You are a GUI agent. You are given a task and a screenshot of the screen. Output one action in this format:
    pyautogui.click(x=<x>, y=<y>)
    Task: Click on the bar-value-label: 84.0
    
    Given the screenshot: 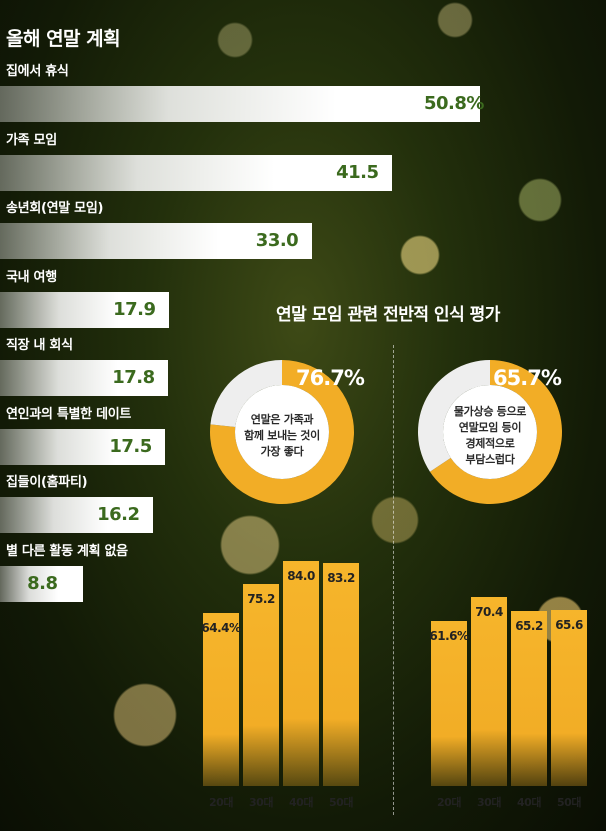 What is the action you would take?
    pyautogui.click(x=301, y=575)
    